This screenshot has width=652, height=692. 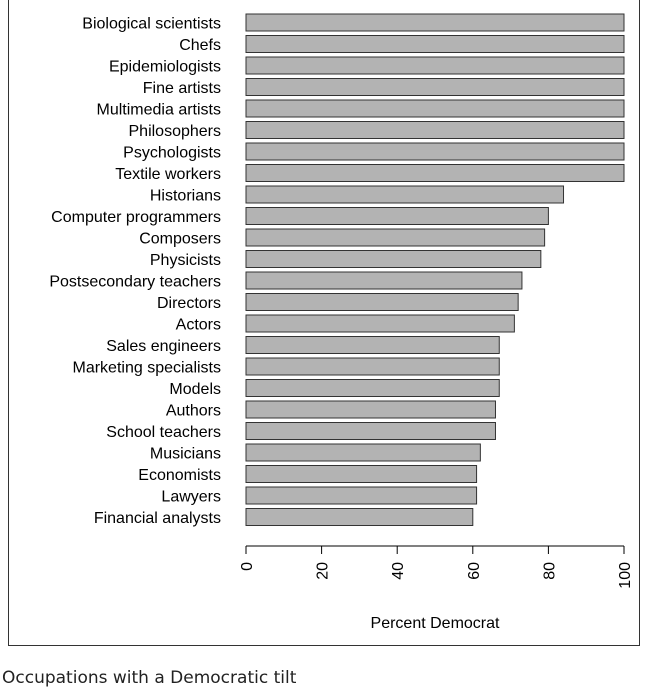 What do you see at coordinates (179, 475) in the screenshot?
I see `category-label: Economists` at bounding box center [179, 475].